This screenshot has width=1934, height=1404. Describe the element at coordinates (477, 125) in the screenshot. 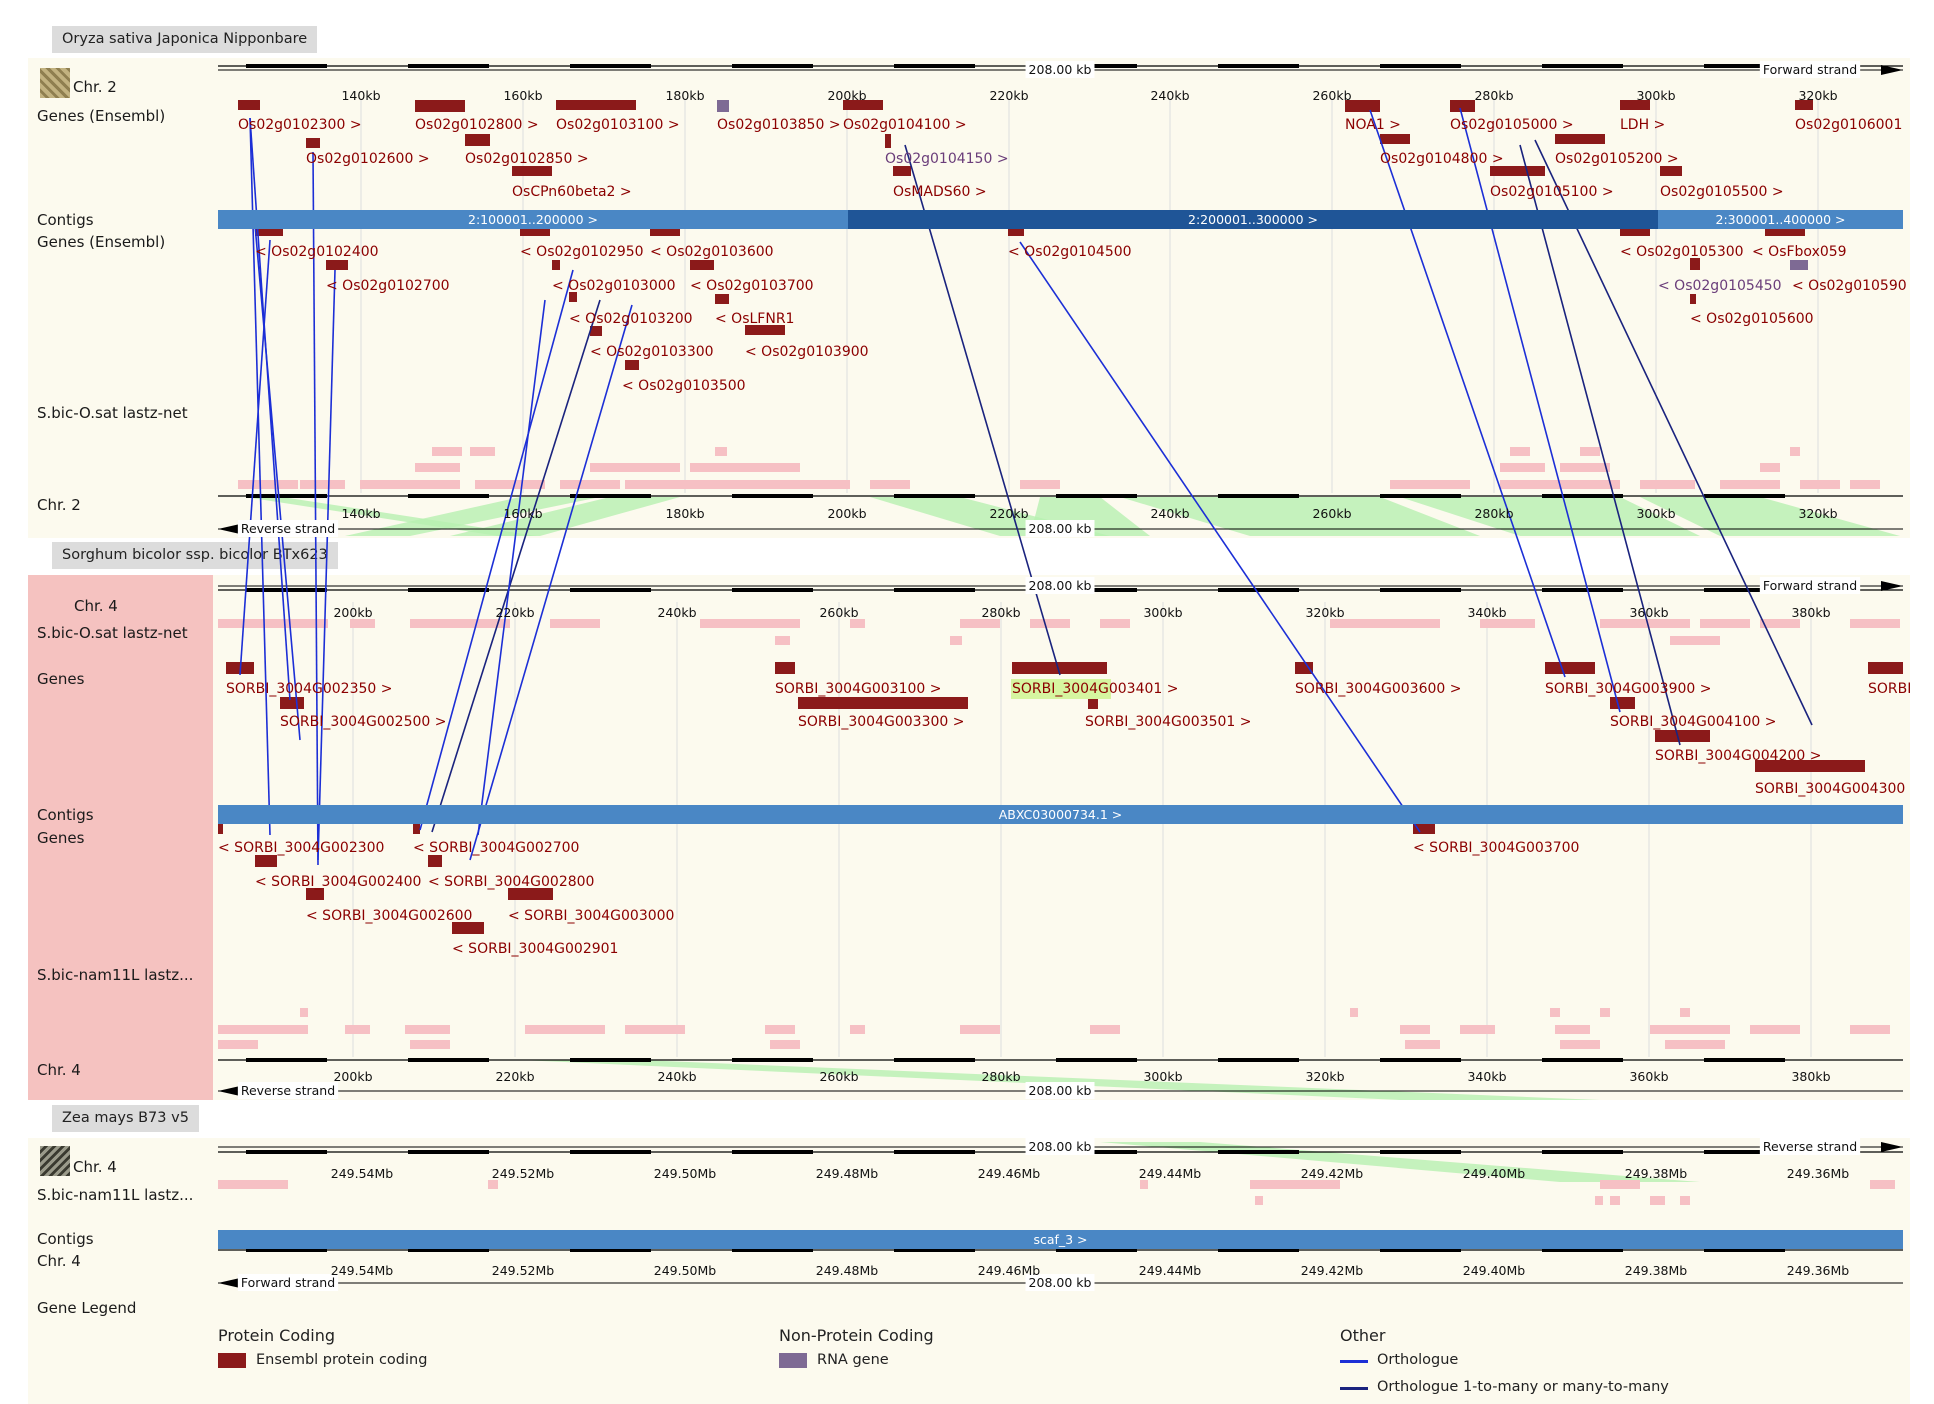

I see `osat-gene-fwd-2: Os02g0102800 >` at that location.